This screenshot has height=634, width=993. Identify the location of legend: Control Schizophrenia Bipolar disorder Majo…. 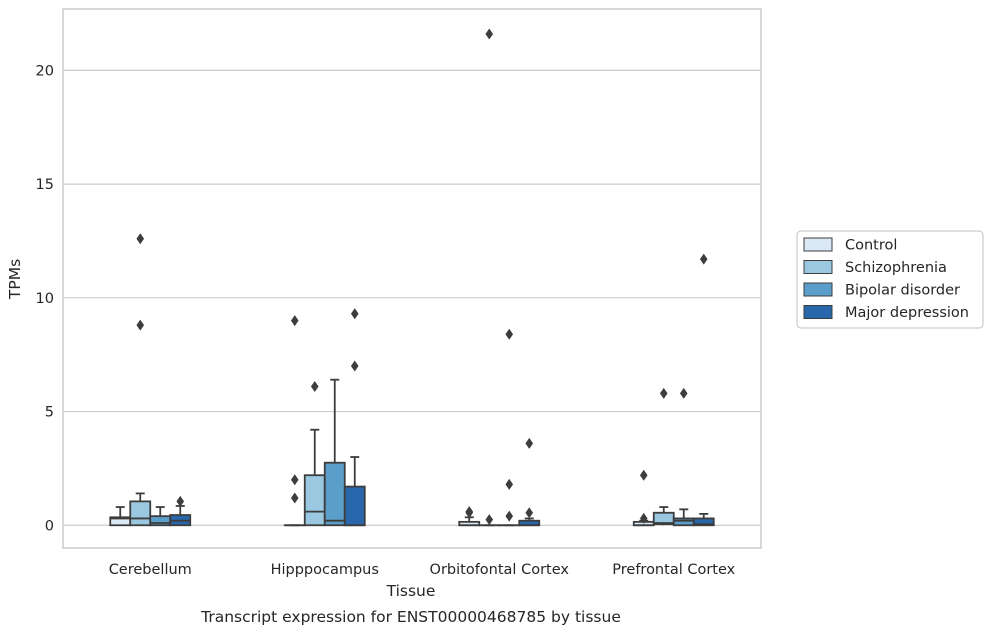
(890, 279).